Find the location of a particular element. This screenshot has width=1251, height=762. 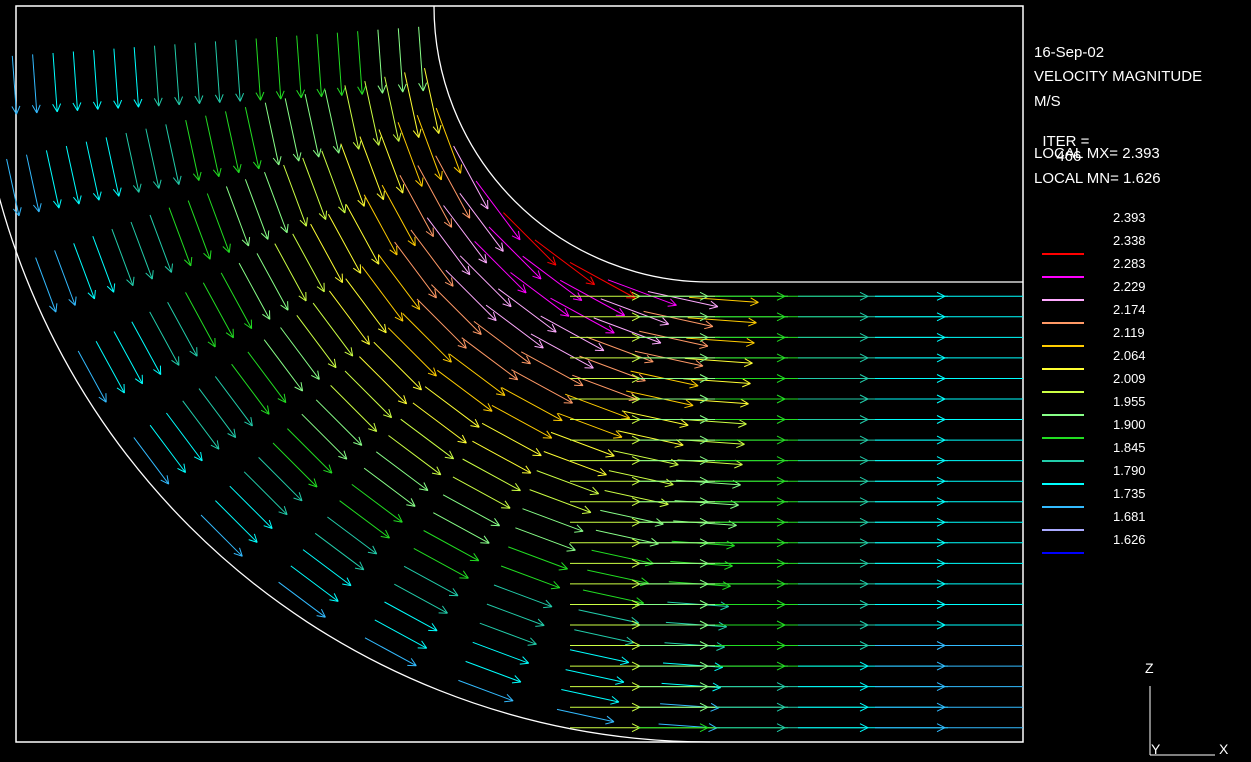

iter-value: 466 is located at coordinates (1069, 156).